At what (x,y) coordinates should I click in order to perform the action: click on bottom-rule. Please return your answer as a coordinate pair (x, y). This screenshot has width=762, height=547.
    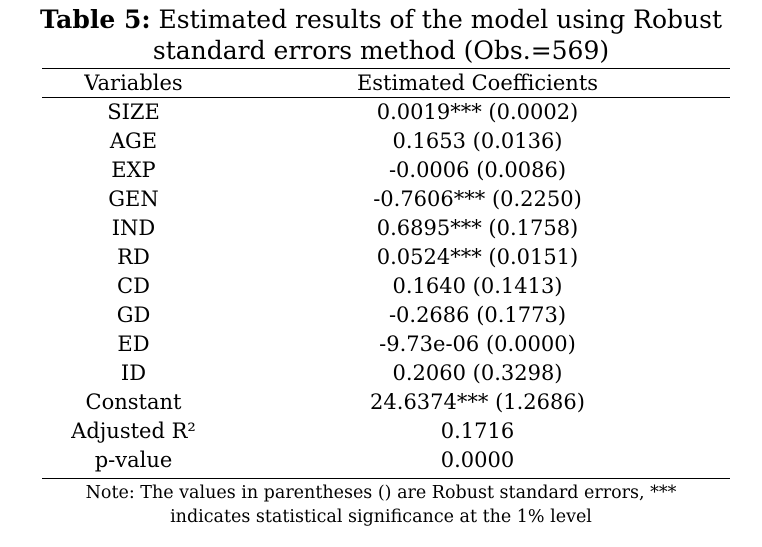
    Looking at the image, I should click on (386, 478).